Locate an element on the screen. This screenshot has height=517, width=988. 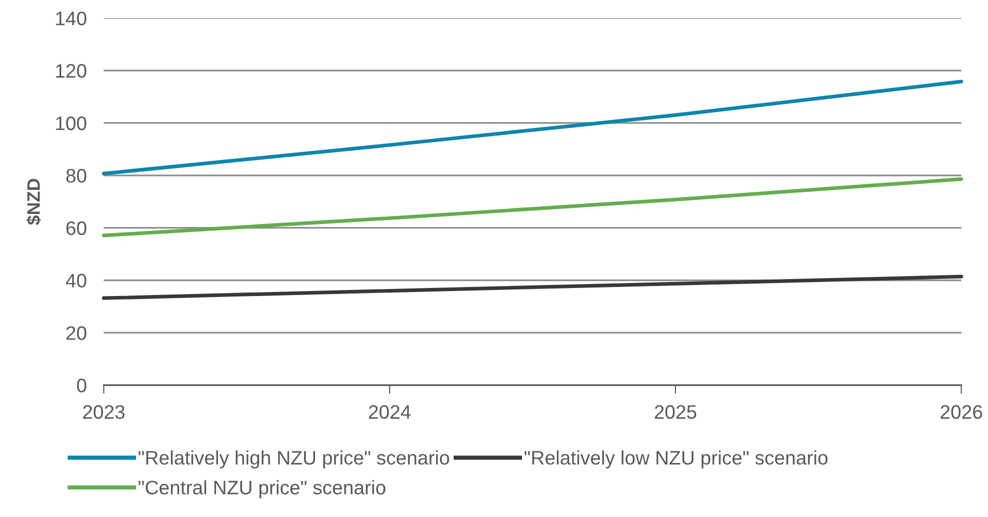
y-tick-label: 80 is located at coordinates (76, 175).